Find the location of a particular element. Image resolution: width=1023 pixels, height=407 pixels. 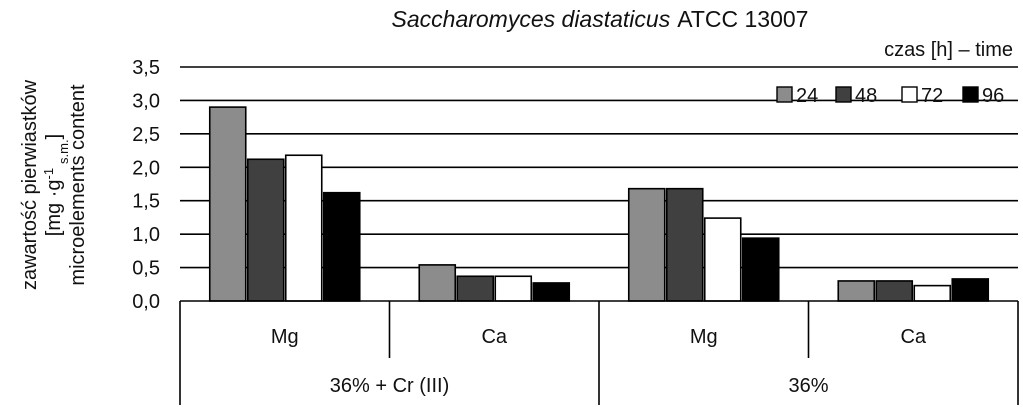

y-axis-unit-close: ] is located at coordinates (54, 137).